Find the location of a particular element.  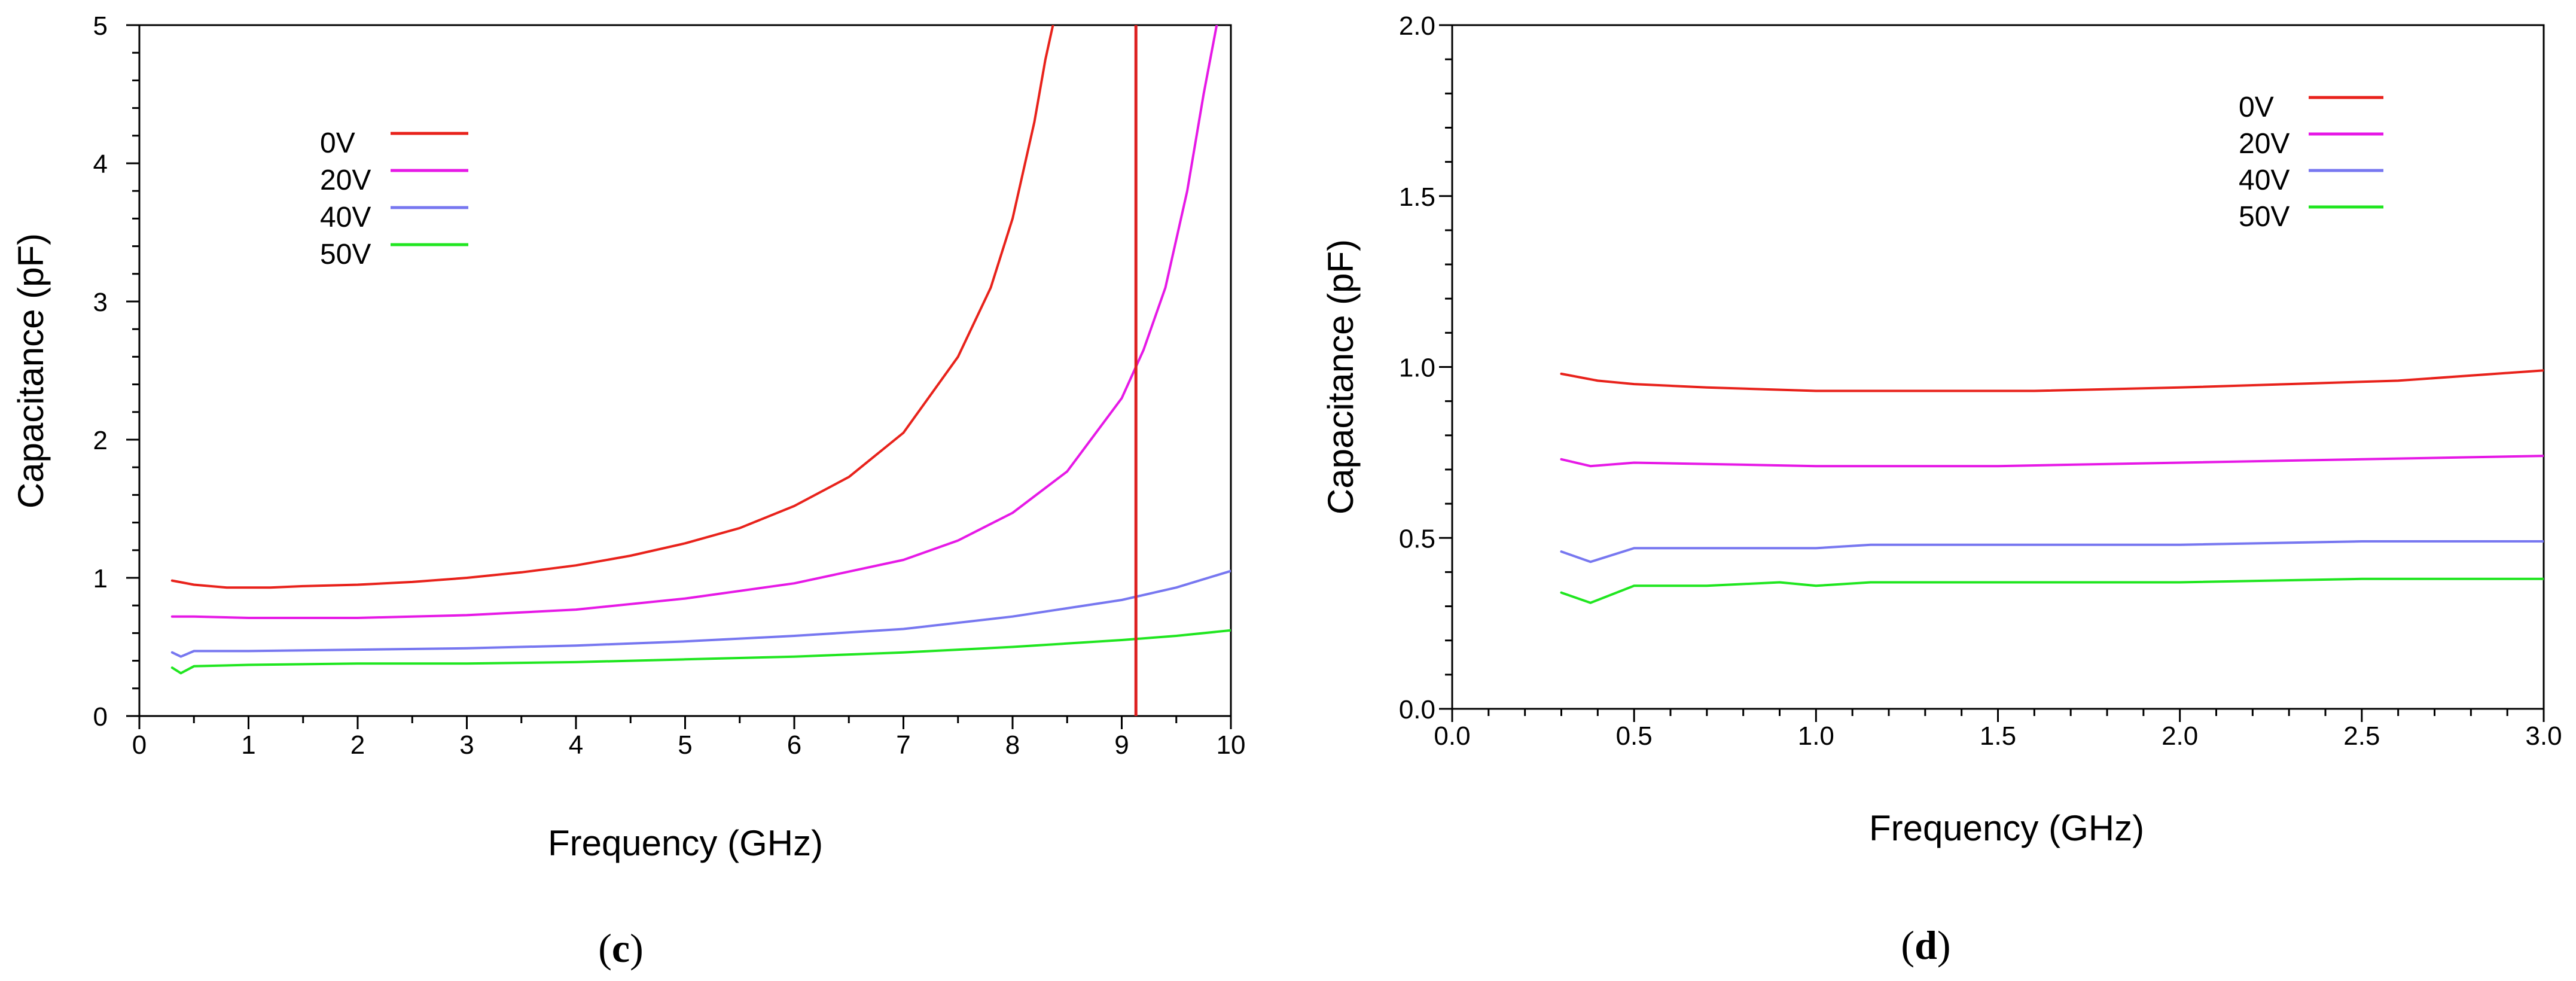

x-tick-label: 2 is located at coordinates (358, 745).